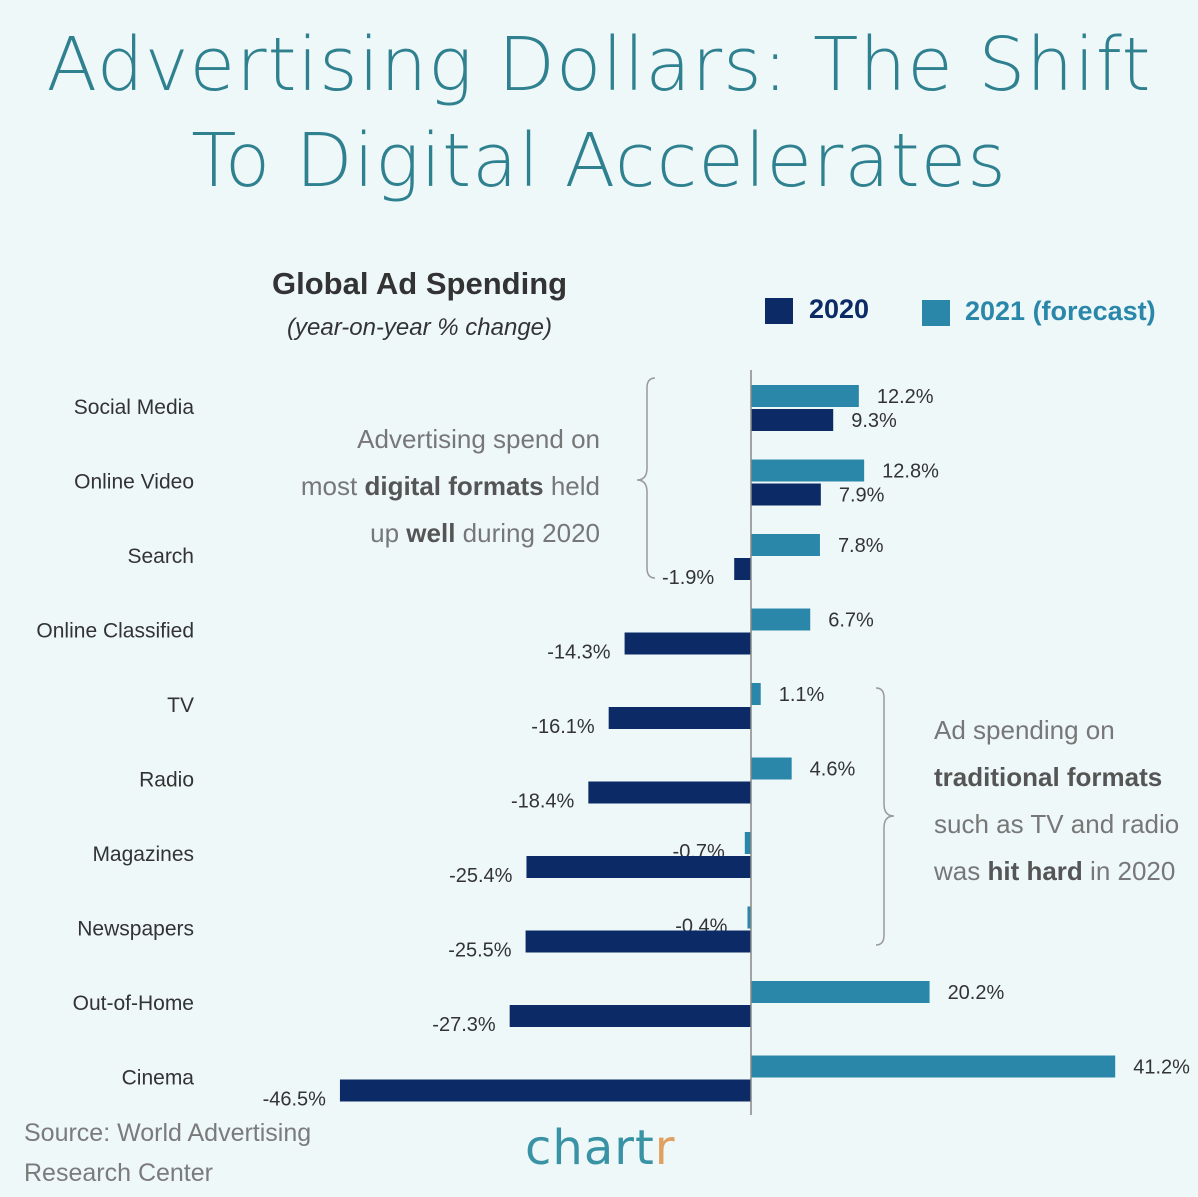  Describe the element at coordinates (599, 65) in the screenshot. I see `title-line-1: Advertising Dollars: The Shift` at that location.